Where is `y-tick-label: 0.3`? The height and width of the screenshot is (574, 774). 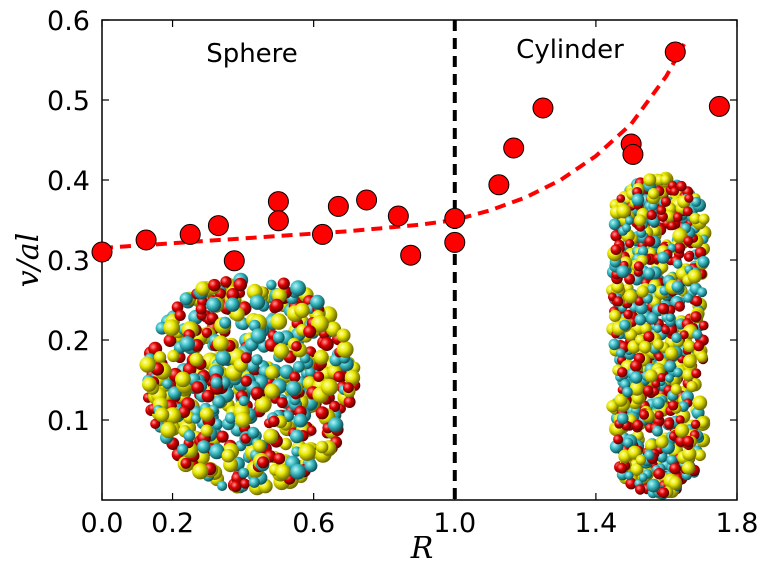 y-tick-label: 0.3 is located at coordinates (68, 261).